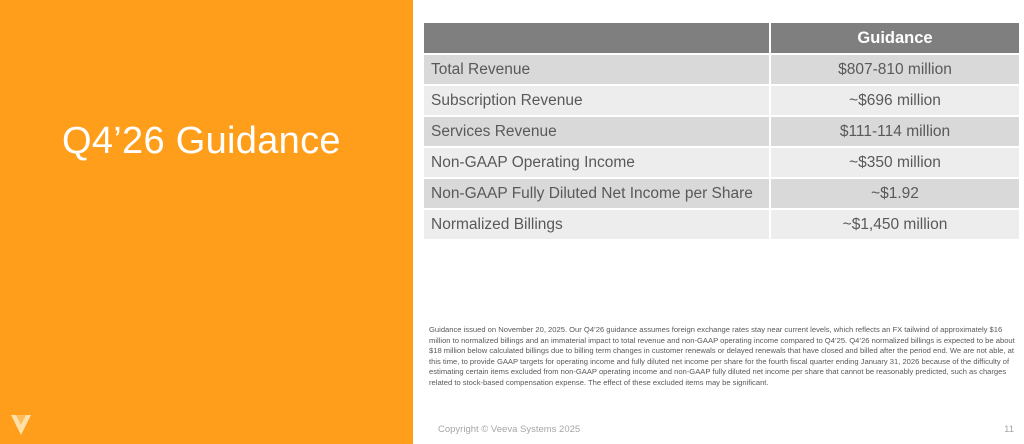  What do you see at coordinates (895, 225) in the screenshot?
I see `row-value: ~$1,450 million` at bounding box center [895, 225].